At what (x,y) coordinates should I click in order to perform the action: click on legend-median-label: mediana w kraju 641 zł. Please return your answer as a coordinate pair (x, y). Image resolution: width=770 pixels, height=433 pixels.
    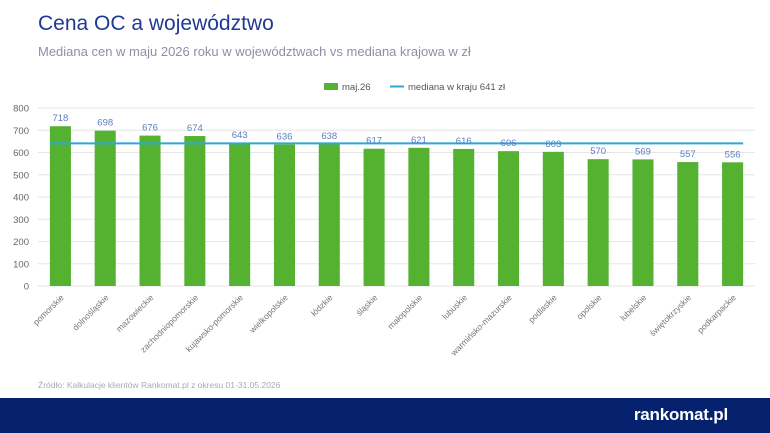
    Looking at the image, I should click on (457, 87).